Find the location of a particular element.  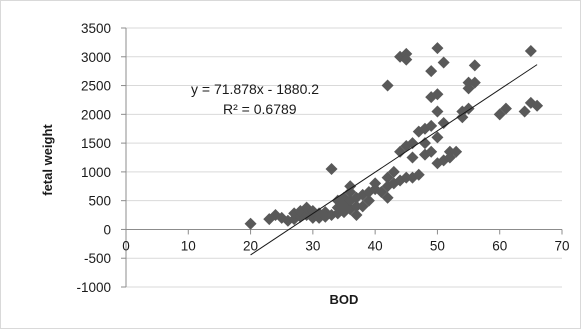

x-axis-title: BOD is located at coordinates (344, 299).